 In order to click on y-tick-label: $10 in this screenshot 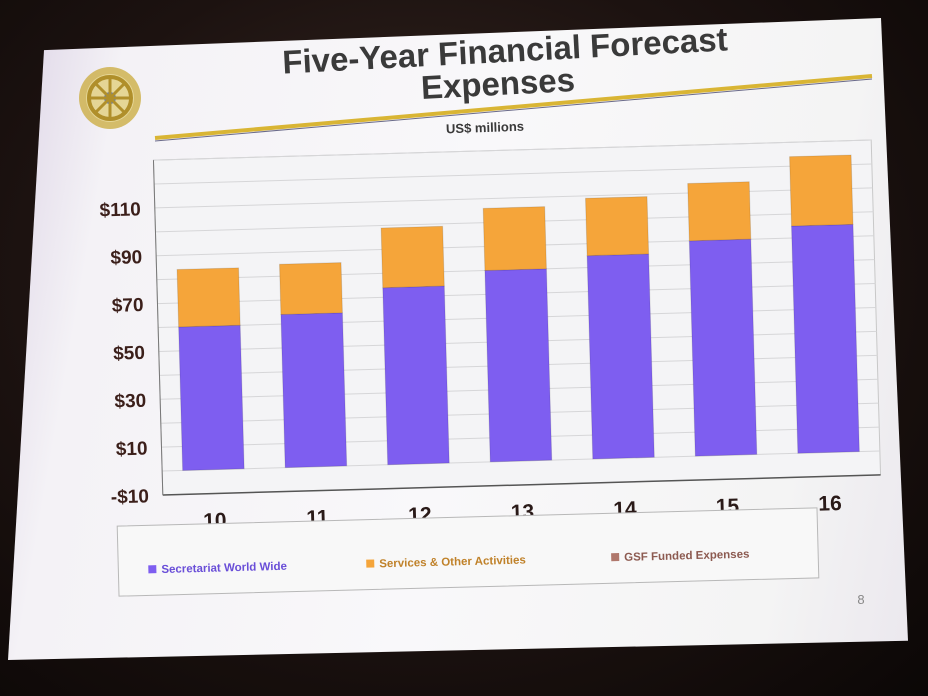, I will do `click(132, 450)`.